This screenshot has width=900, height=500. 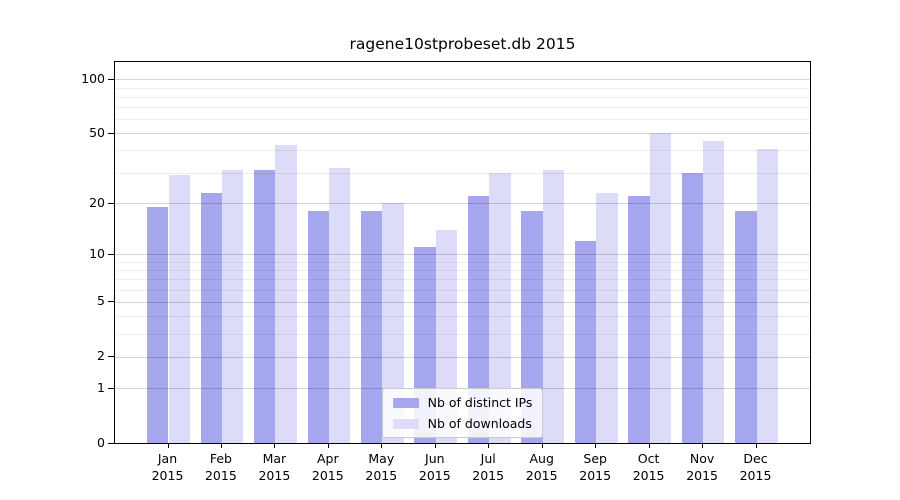 I want to click on bar-ips-oct, so click(x=639, y=319).